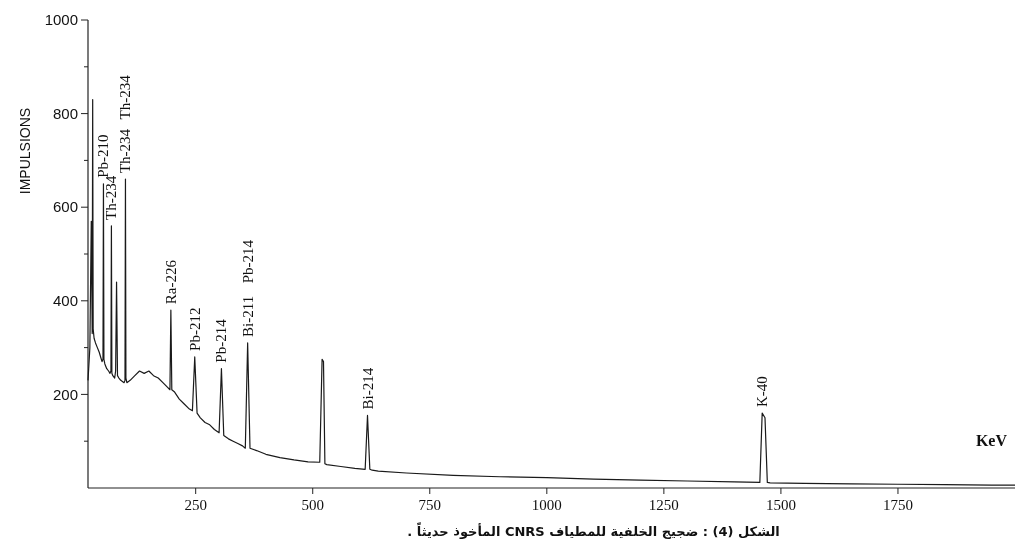 The image size is (1019, 556). Describe the element at coordinates (194, 329) in the screenshot. I see `annotation: Pb-212` at that location.